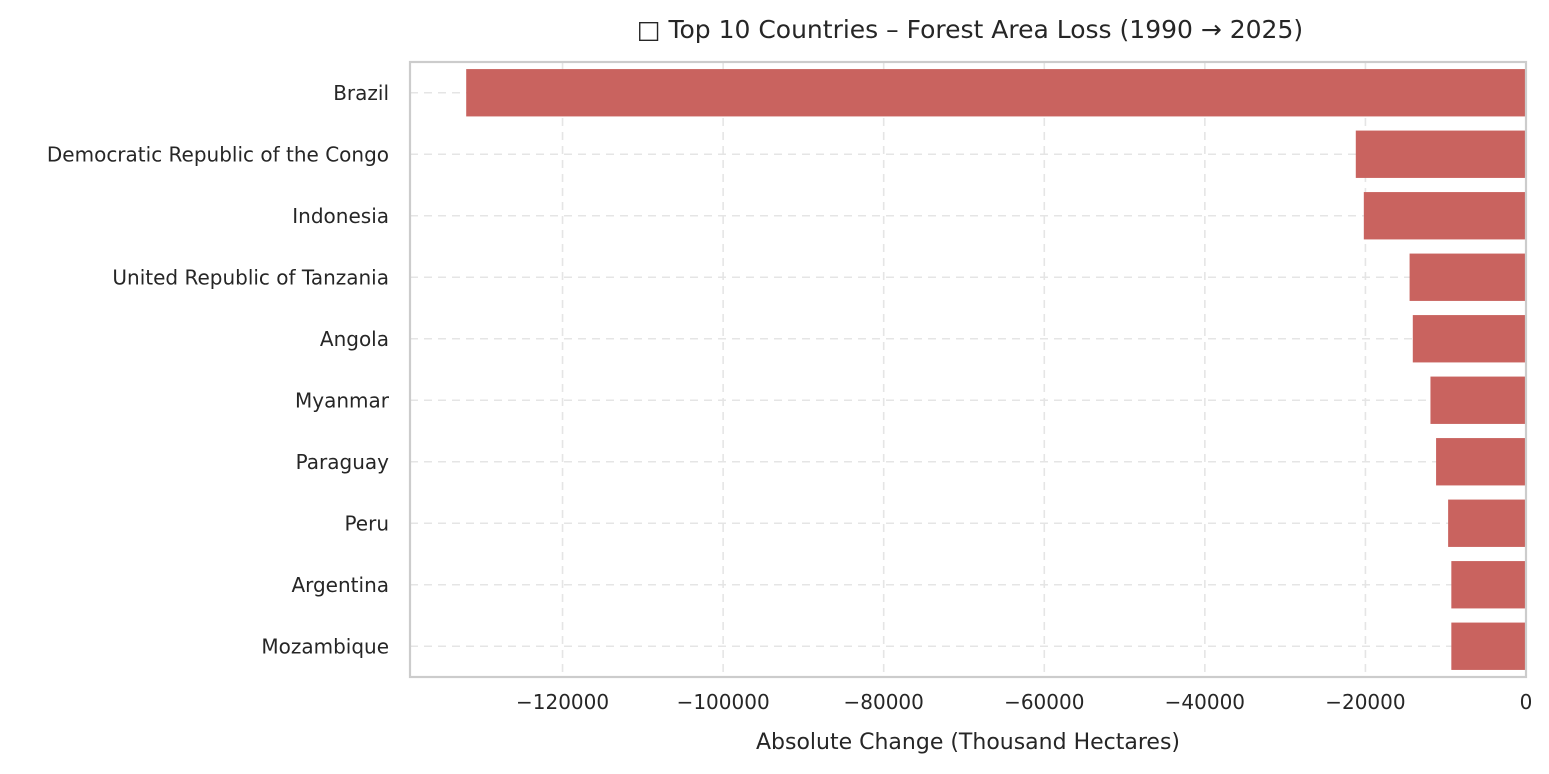 The height and width of the screenshot is (774, 1549). What do you see at coordinates (250, 277) in the screenshot?
I see `y-tick-label: United Republic of Tanzania` at bounding box center [250, 277].